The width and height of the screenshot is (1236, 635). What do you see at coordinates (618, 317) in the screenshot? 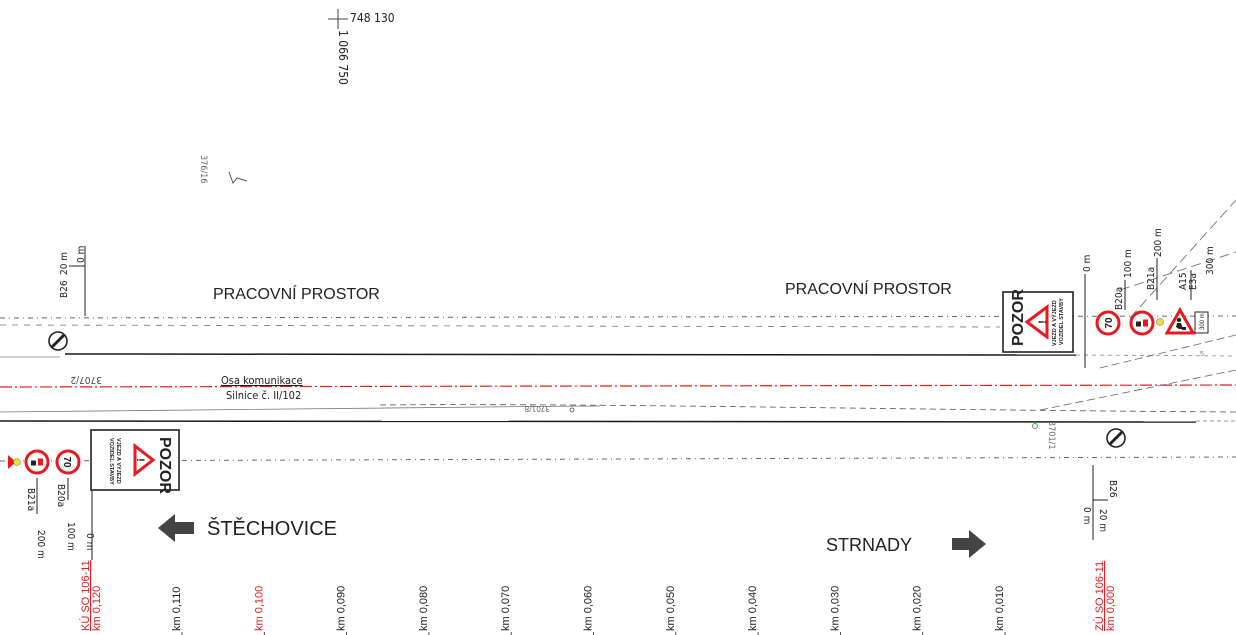
I see `work-zone-boundary-upper` at bounding box center [618, 317].